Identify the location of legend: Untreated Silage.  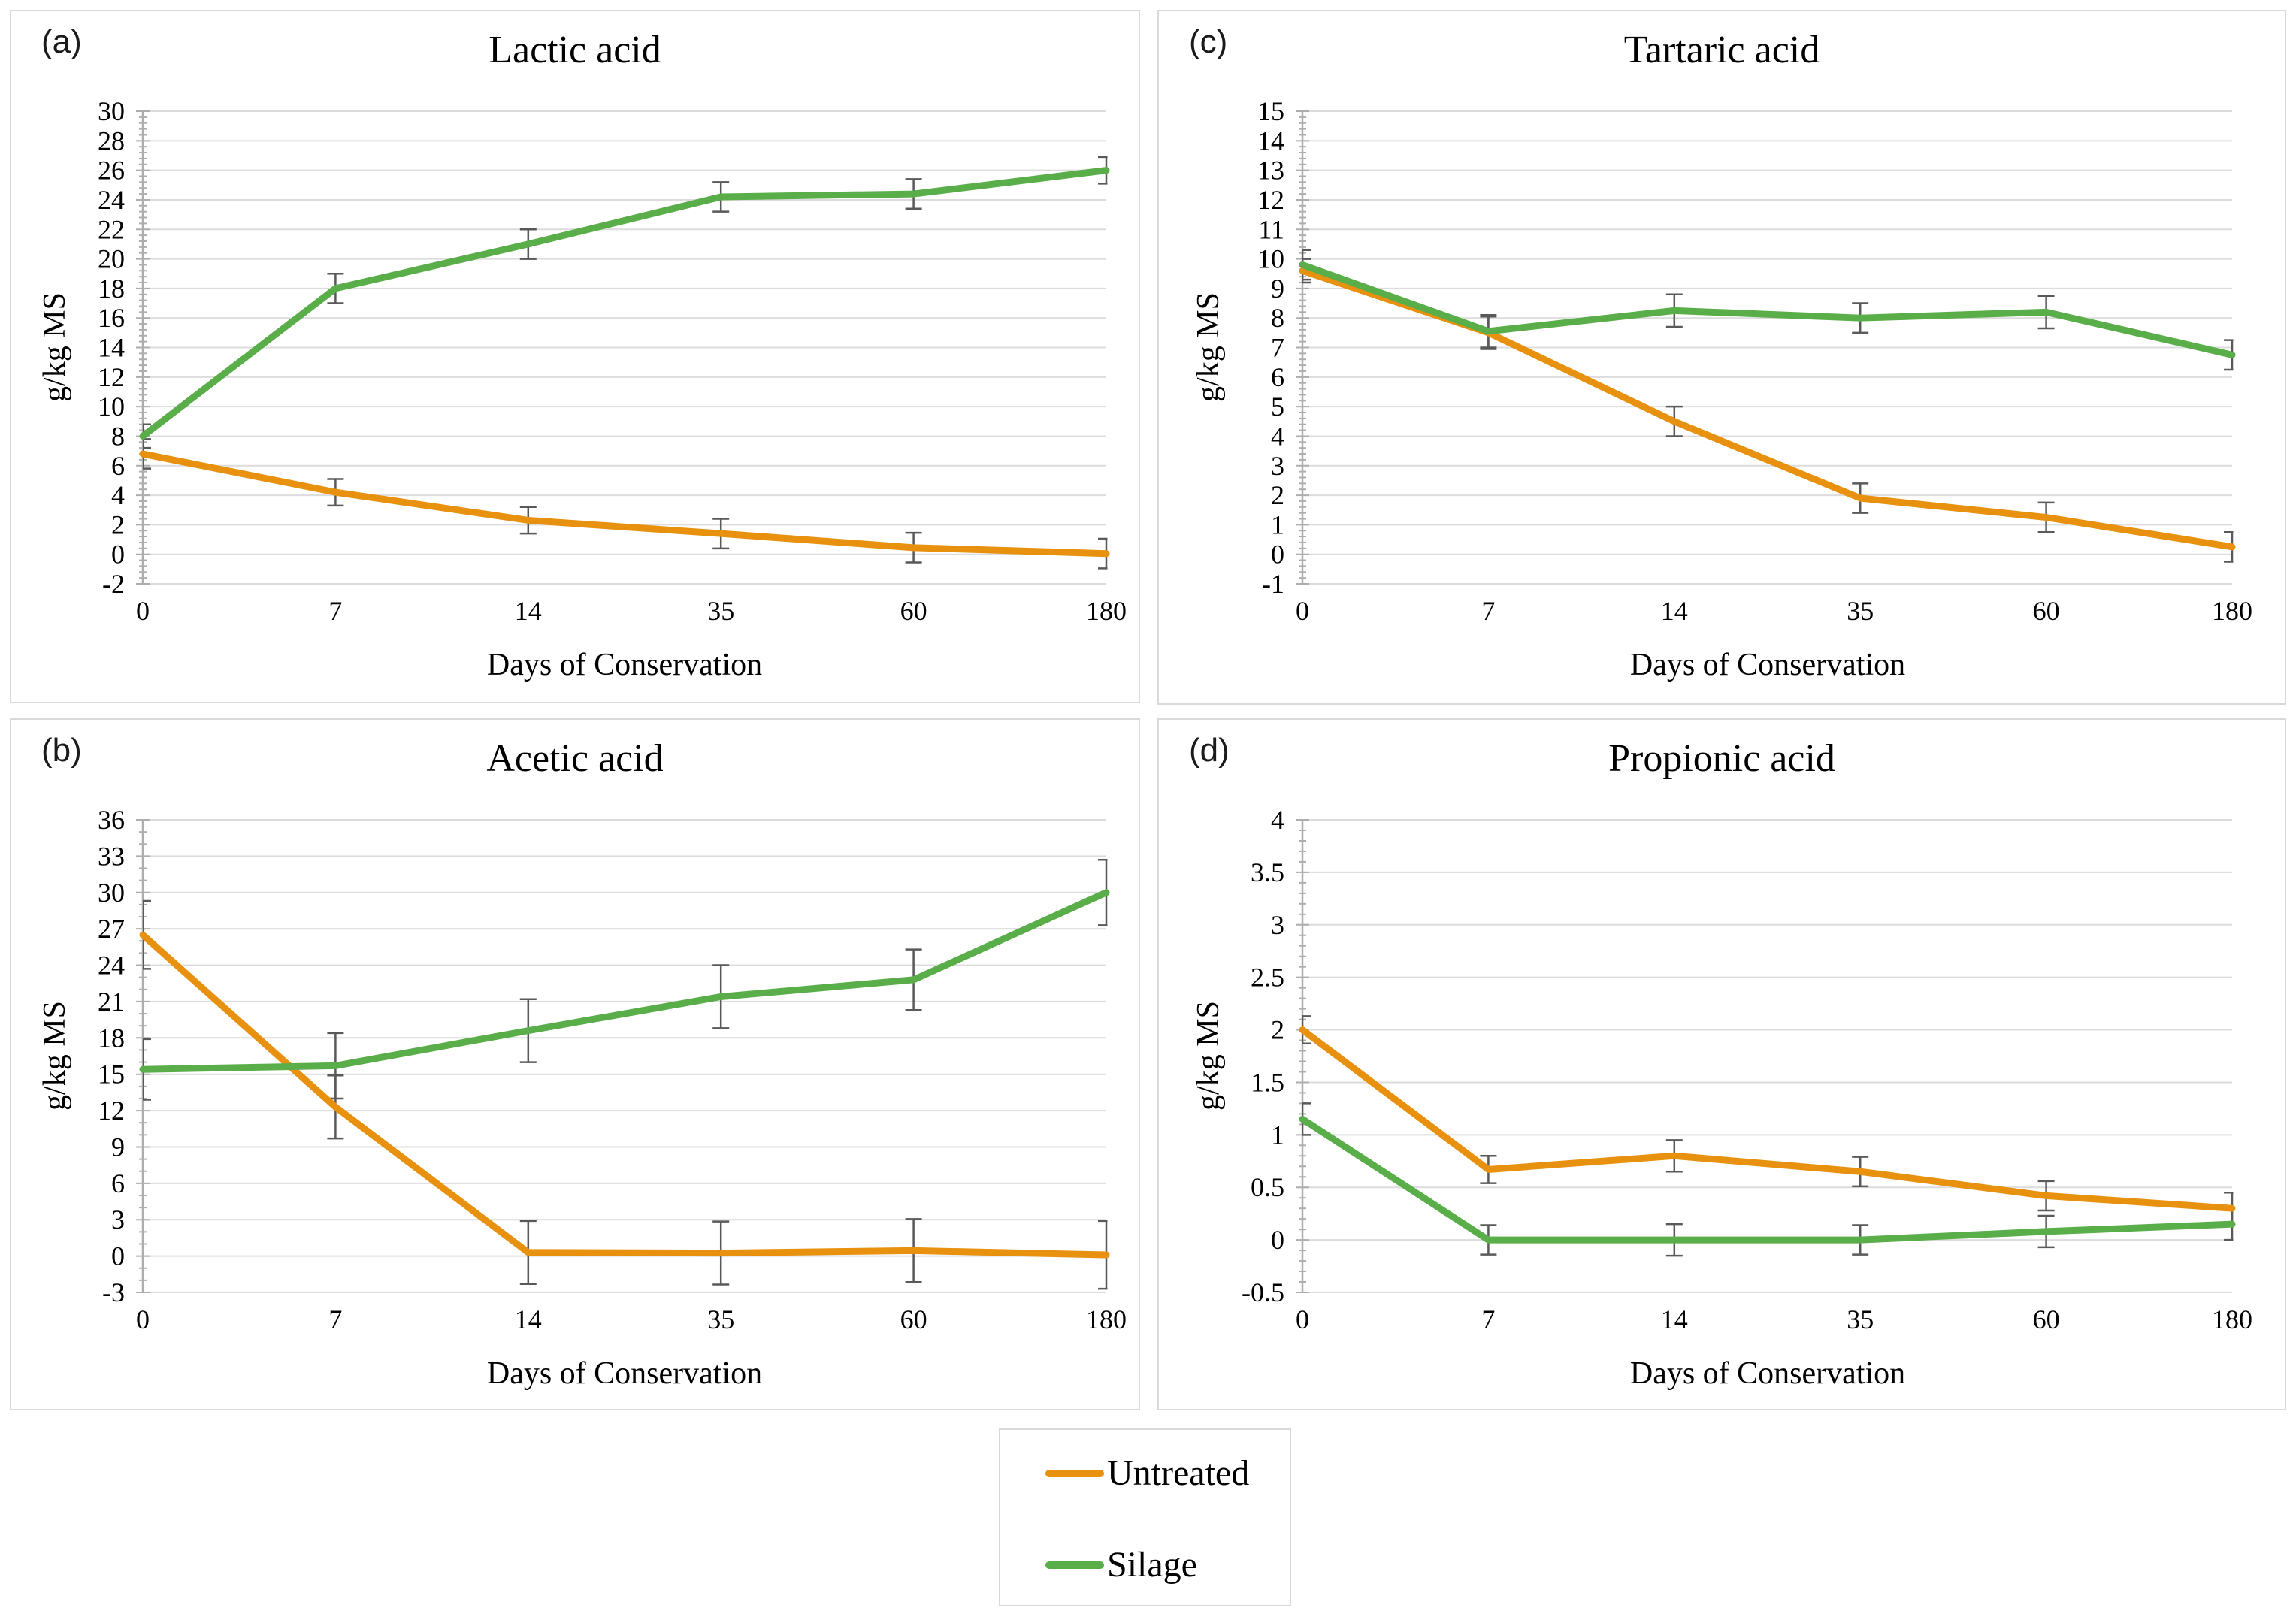
(1145, 1517).